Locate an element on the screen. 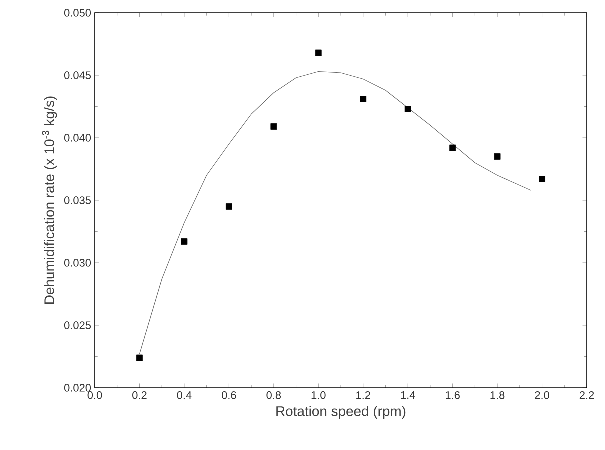 The height and width of the screenshot is (450, 605). x-tick-label: 1.4 is located at coordinates (408, 396).